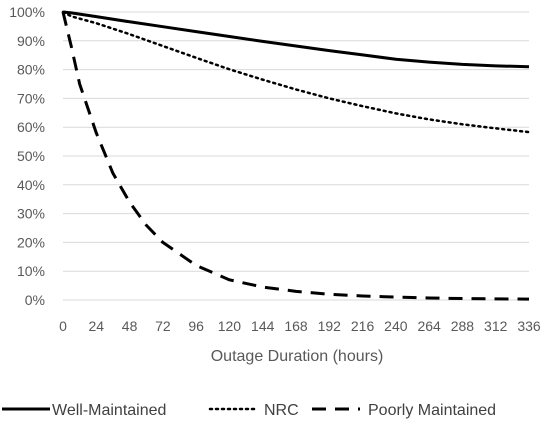  What do you see at coordinates (130, 326) in the screenshot?
I see `x-tick-label: 48` at bounding box center [130, 326].